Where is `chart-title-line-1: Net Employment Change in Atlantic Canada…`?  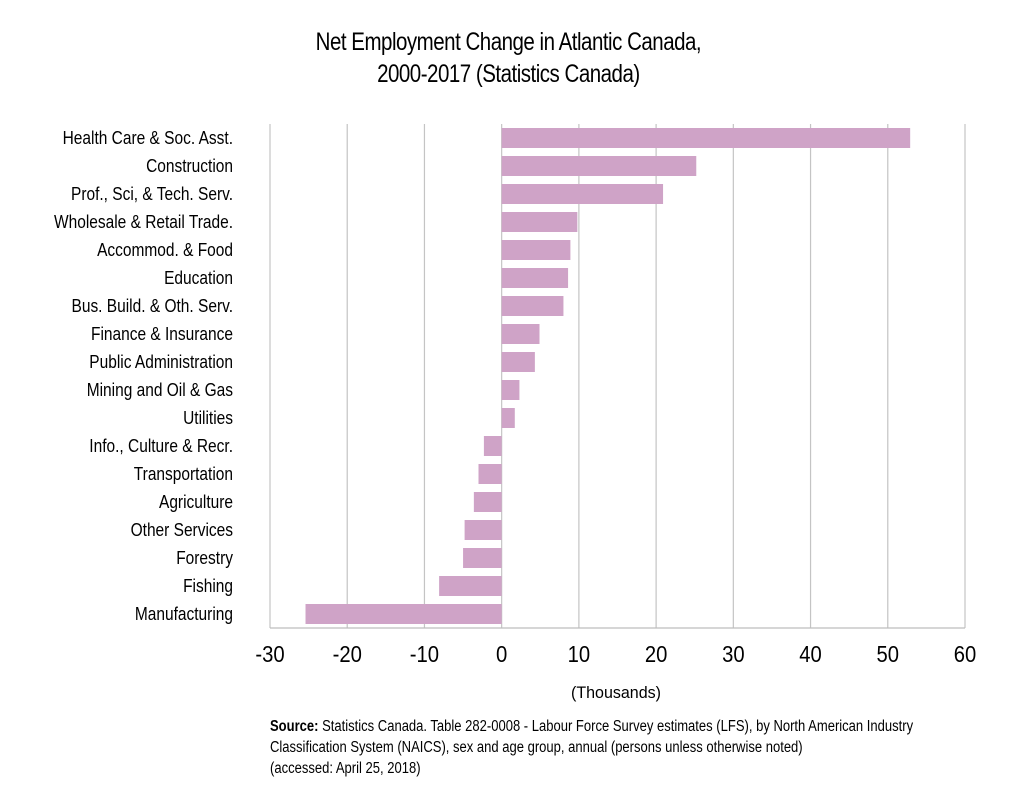 chart-title-line-1: Net Employment Change in Atlantic Canada… is located at coordinates (508, 42).